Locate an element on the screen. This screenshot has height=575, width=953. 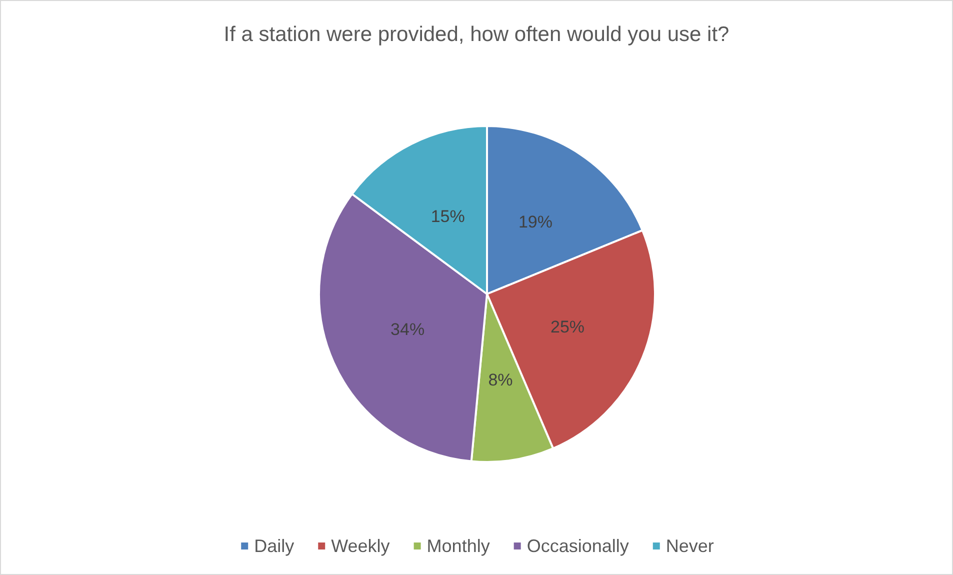
data-label: 8% is located at coordinates (500, 380).